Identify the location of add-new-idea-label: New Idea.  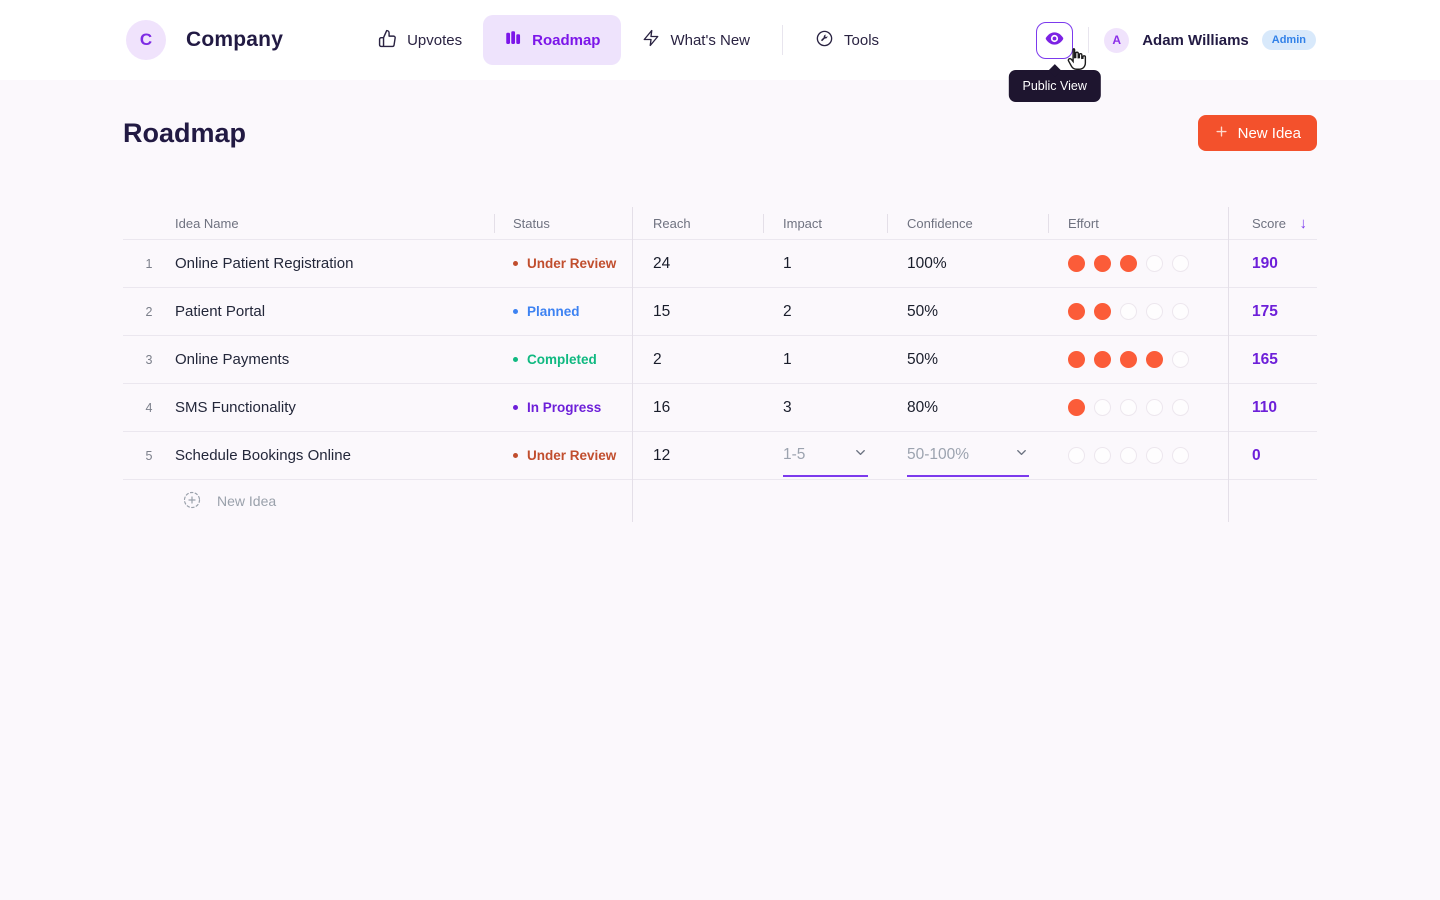
(247, 501).